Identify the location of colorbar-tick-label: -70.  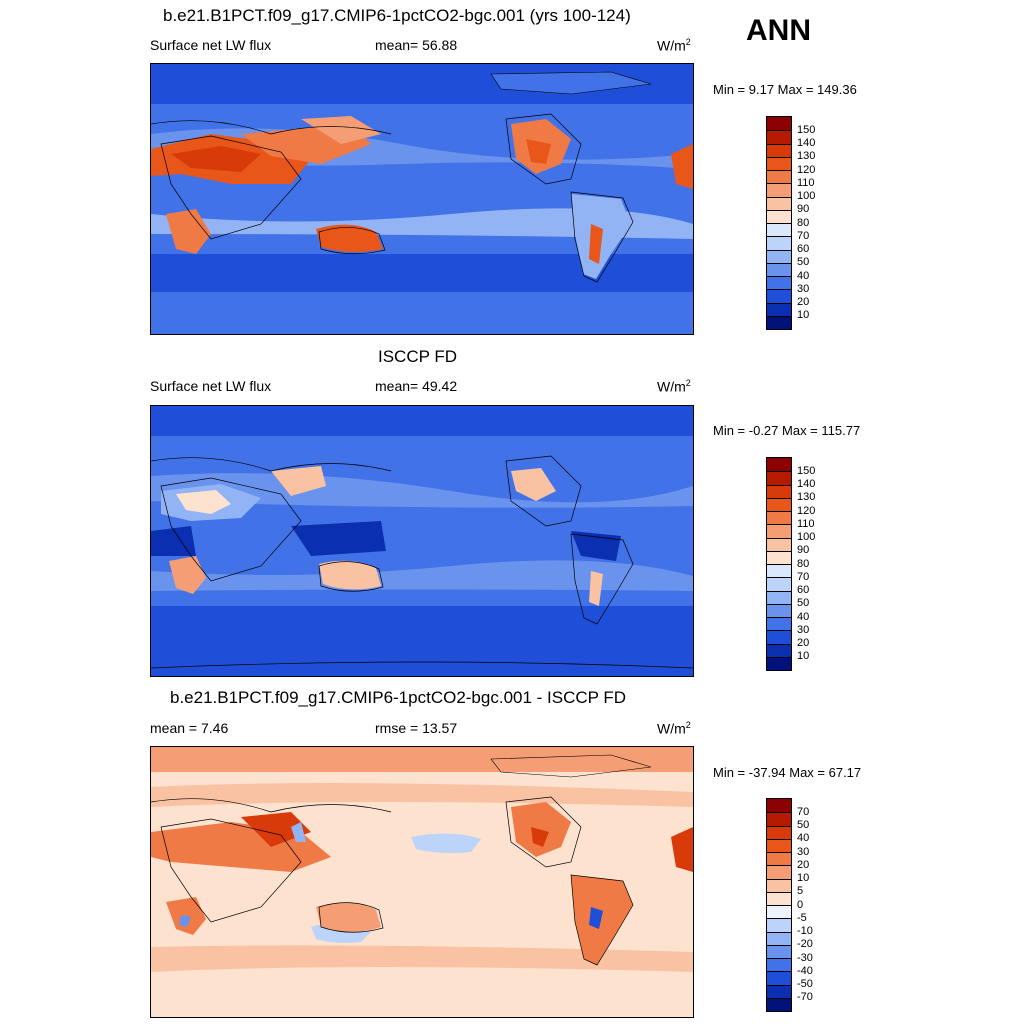
(805, 997).